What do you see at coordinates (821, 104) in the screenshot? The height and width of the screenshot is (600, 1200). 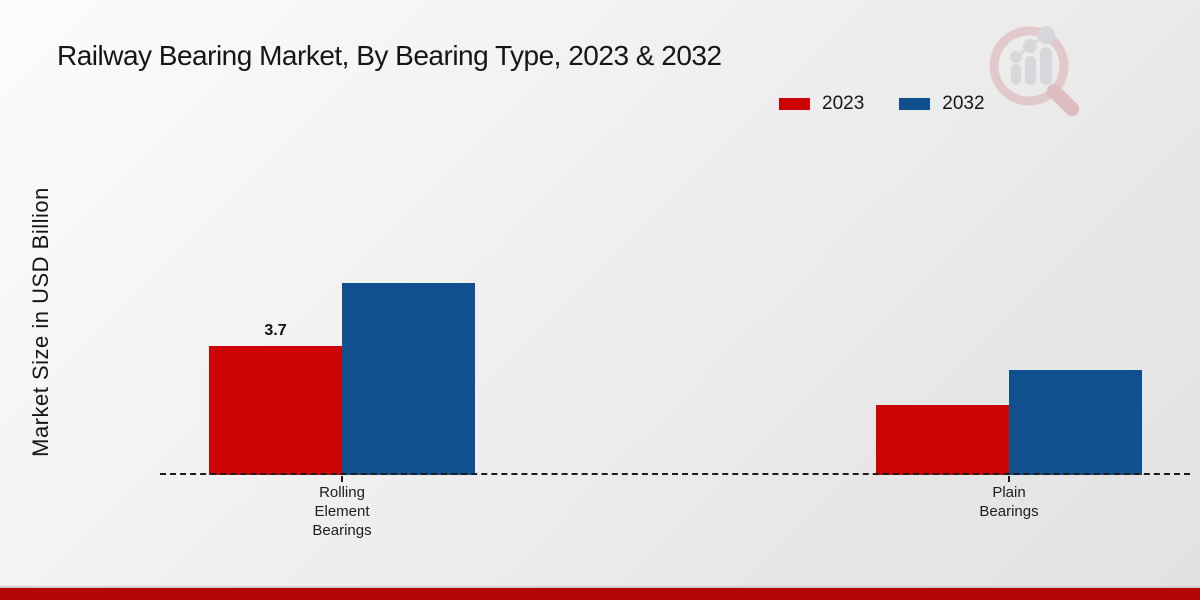 I see `legend-item-2023: 2023` at bounding box center [821, 104].